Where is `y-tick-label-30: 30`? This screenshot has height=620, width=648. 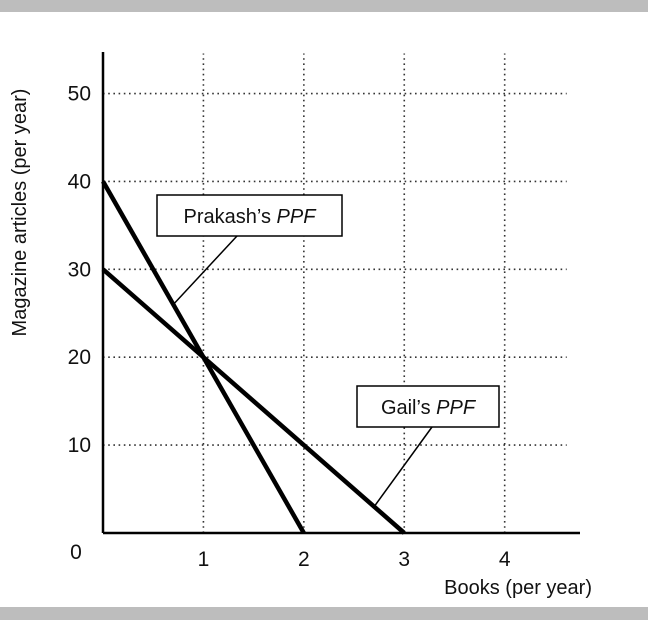
y-tick-label-30: 30 is located at coordinates (79, 269).